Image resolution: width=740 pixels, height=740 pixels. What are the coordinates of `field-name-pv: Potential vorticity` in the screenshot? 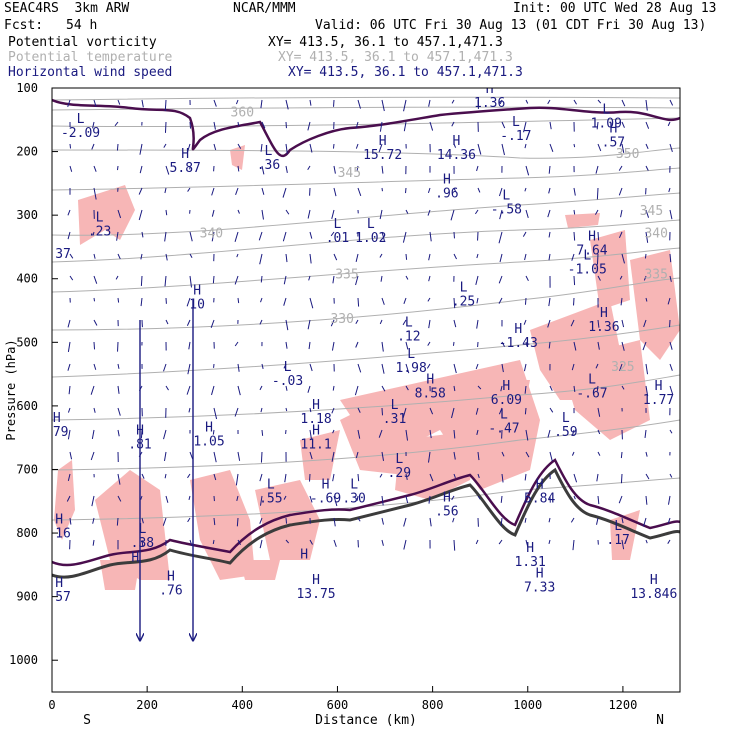 It's located at (82, 42).